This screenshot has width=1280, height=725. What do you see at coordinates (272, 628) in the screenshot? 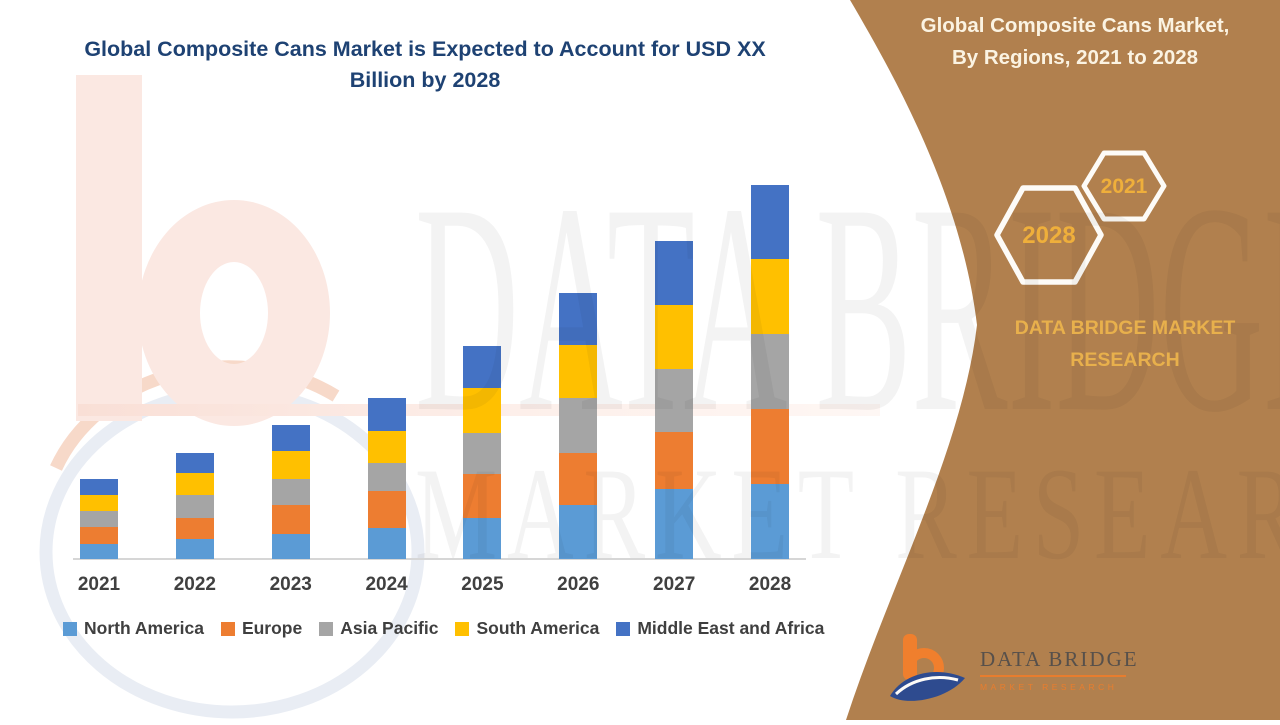
I see `legend-label: Europe` at bounding box center [272, 628].